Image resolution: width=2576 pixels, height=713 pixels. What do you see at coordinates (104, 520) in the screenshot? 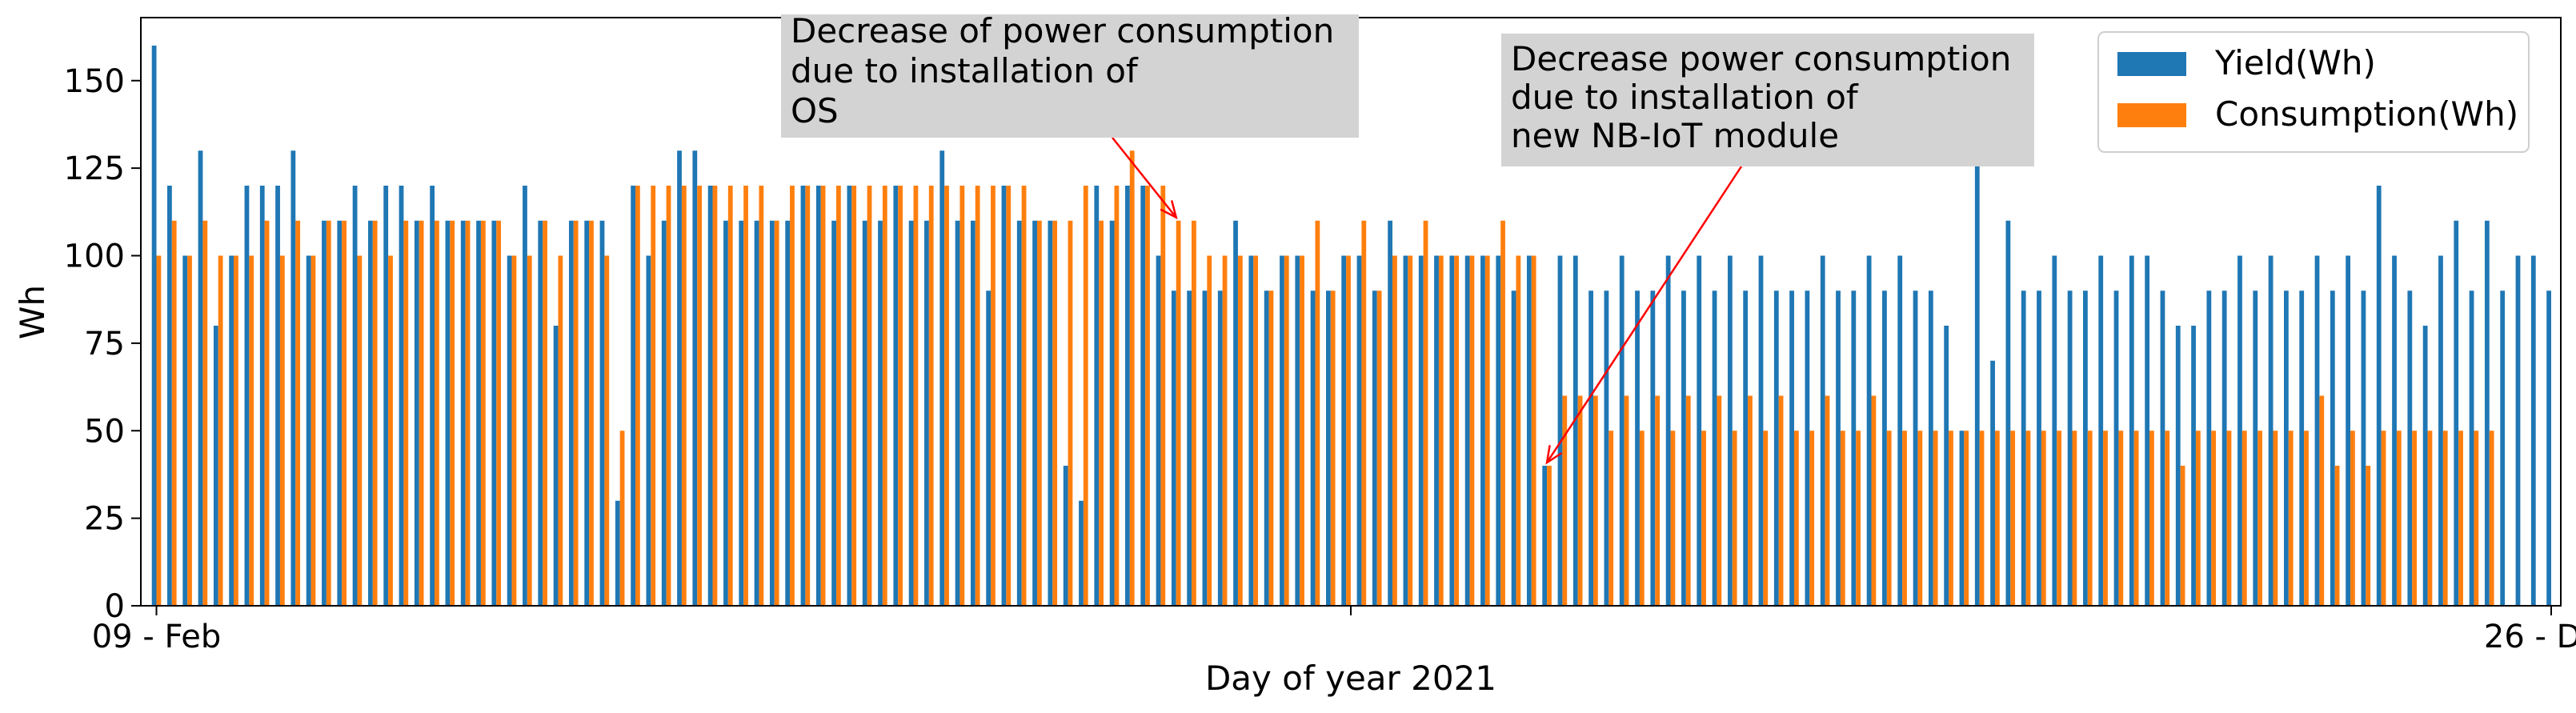
I see `y-tick-label-25: 25` at bounding box center [104, 520].